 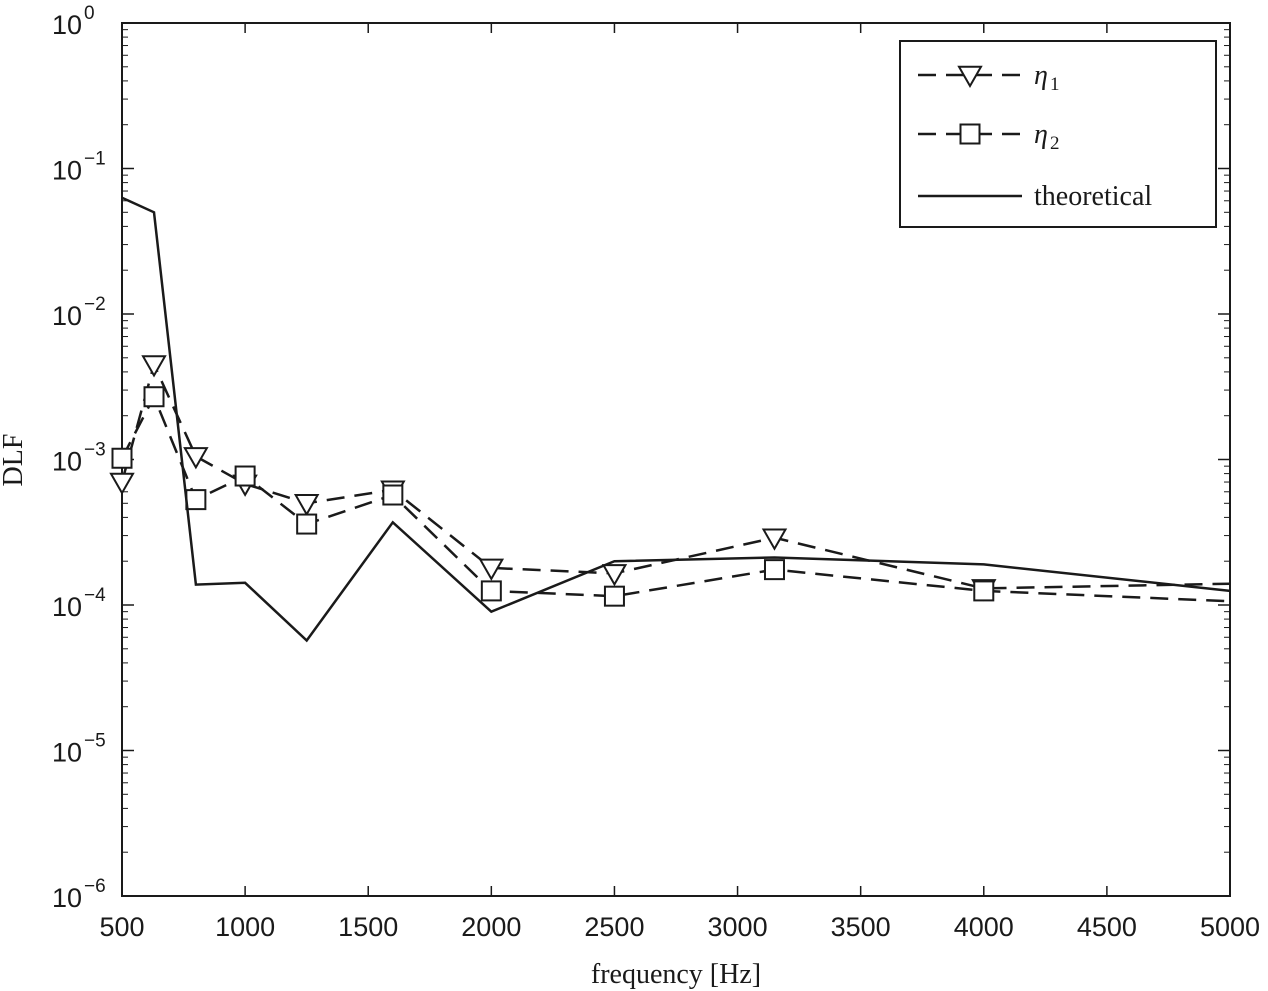 What do you see at coordinates (738, 927) in the screenshot?
I see `x-tick-label: 3000` at bounding box center [738, 927].